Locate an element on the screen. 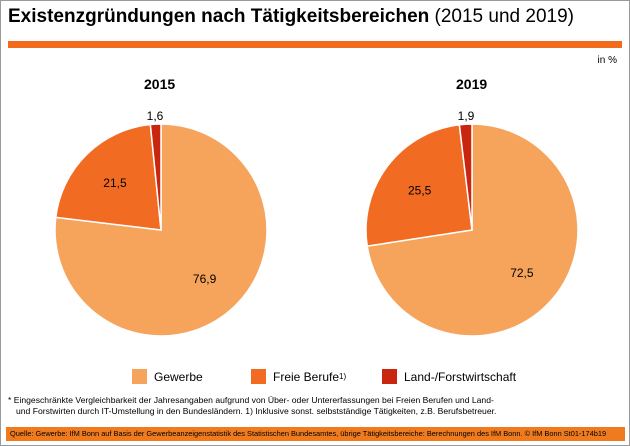  legend-swatch-freie-berufe is located at coordinates (258, 376).